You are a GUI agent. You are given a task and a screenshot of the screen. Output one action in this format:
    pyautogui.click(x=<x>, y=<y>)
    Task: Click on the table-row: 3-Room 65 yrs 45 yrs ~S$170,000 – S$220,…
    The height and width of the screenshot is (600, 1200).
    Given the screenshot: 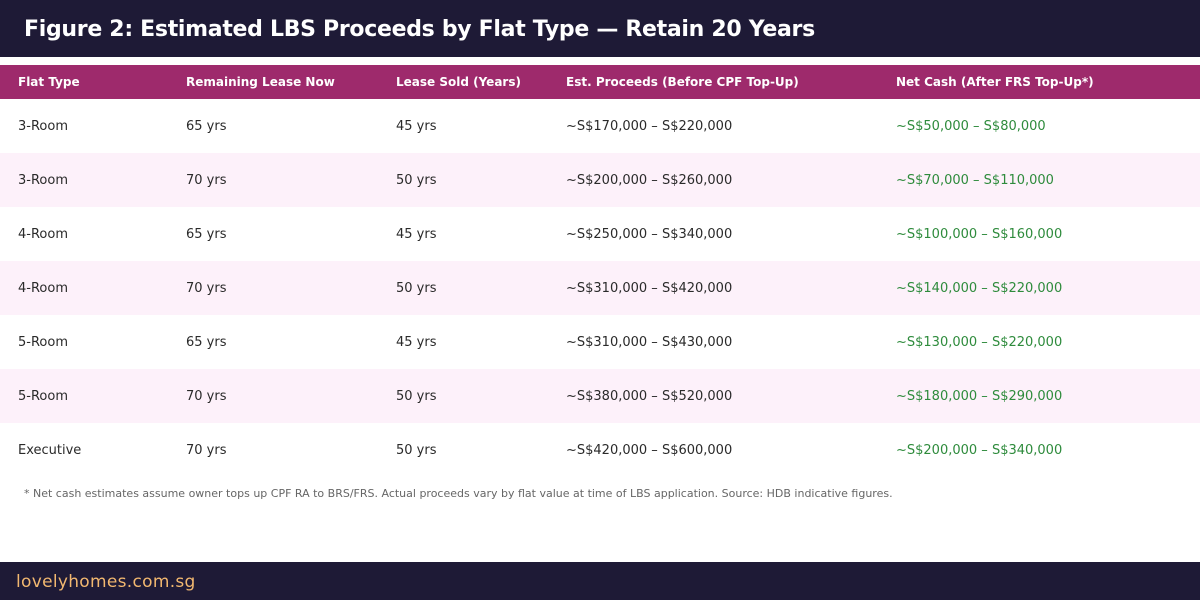 What is the action you would take?
    pyautogui.click(x=600, y=126)
    